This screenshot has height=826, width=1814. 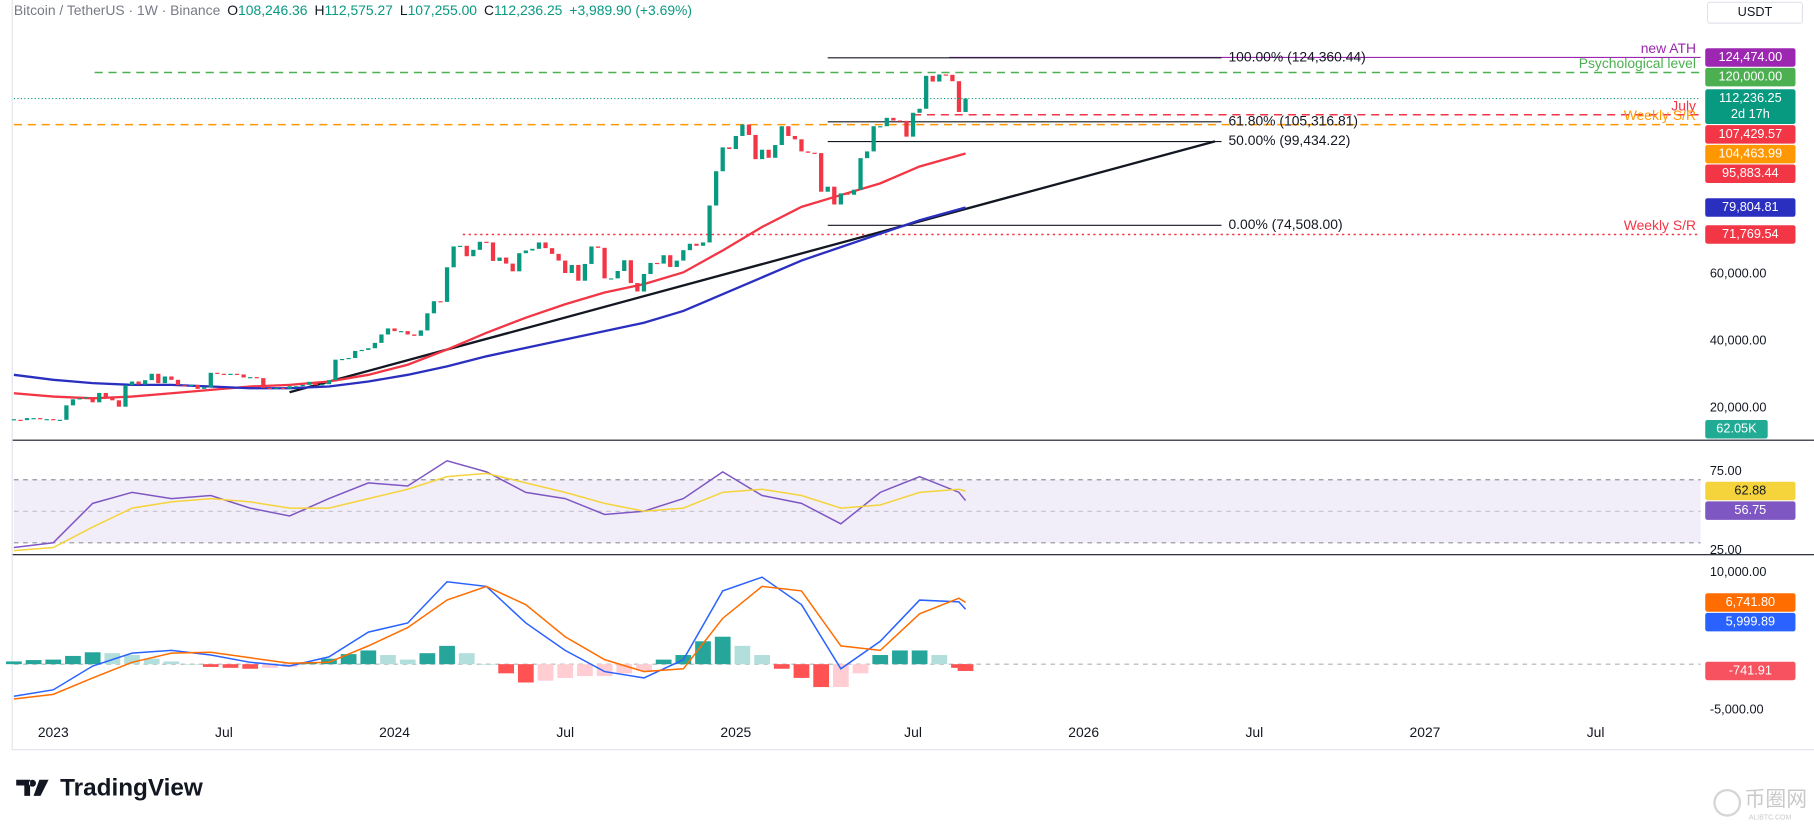 I want to click on x-tick-label: 2024, so click(x=394, y=732).